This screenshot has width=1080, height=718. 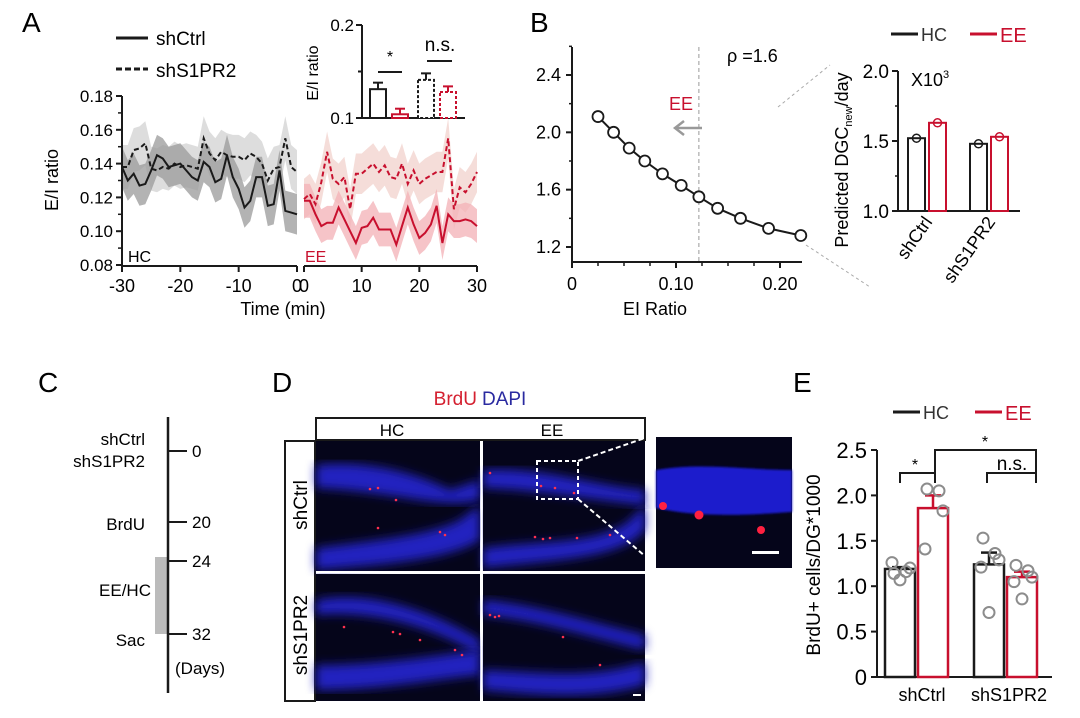 What do you see at coordinates (1012, 464) in the screenshot?
I see `sig-ns: n.s.` at bounding box center [1012, 464].